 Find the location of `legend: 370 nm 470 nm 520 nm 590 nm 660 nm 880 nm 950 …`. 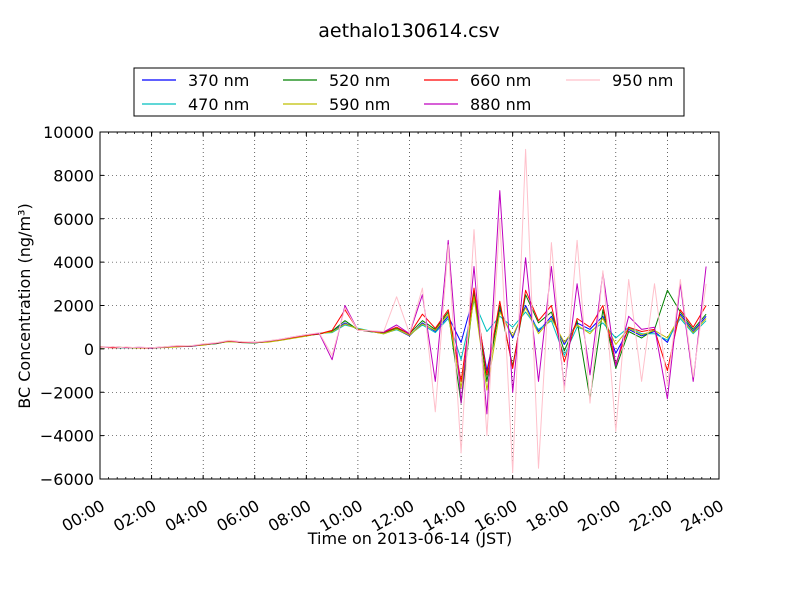

legend: 370 nm 470 nm 520 nm 590 nm 660 nm 880 nm 950 … is located at coordinates (409, 92).